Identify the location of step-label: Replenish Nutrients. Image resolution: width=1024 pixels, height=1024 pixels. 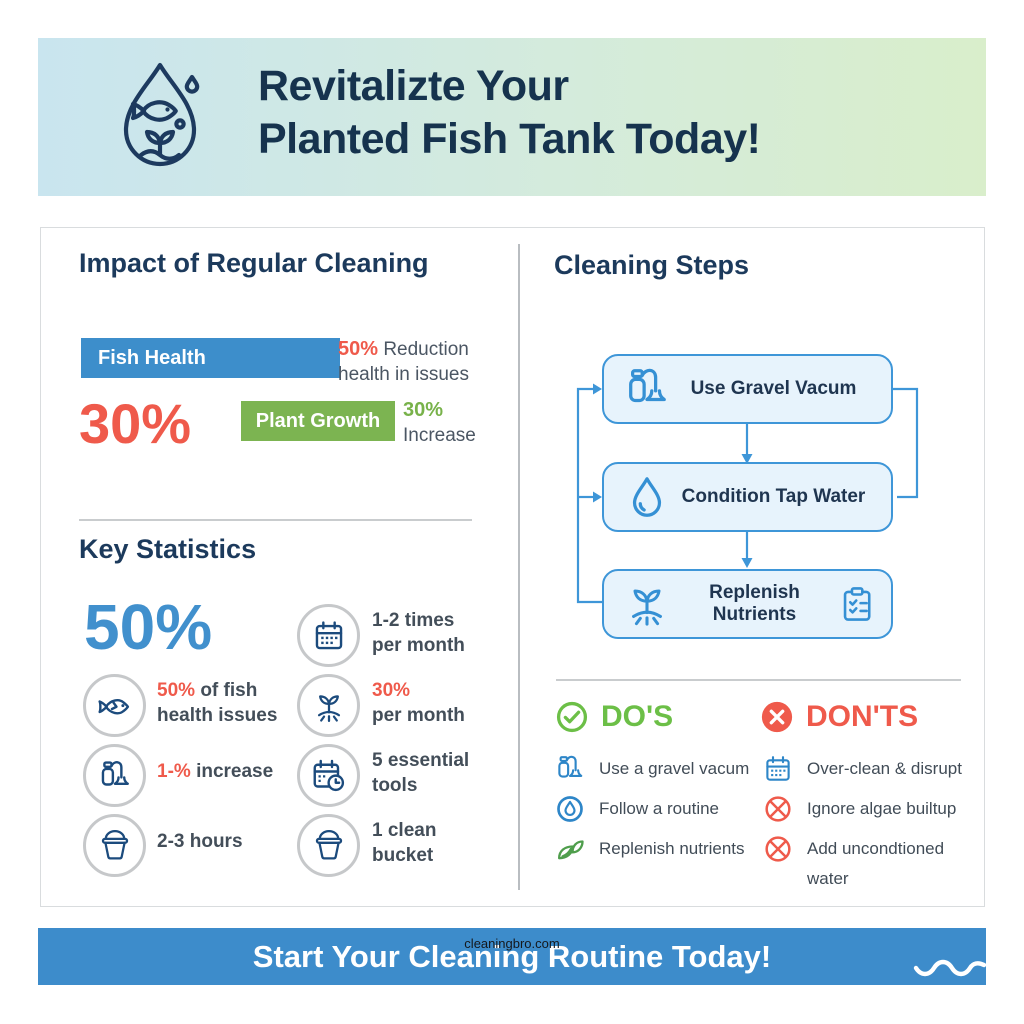
(754, 603).